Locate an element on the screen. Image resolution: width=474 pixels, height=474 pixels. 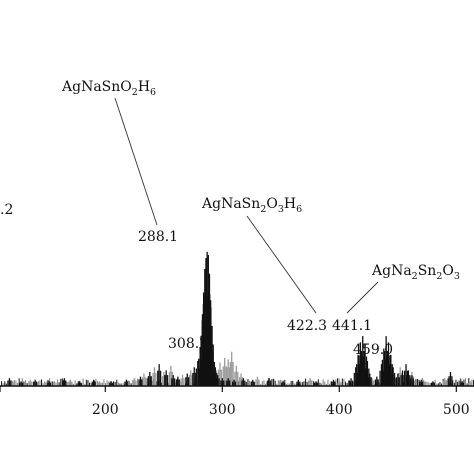
x-tick-label: 200 is located at coordinates (105, 410).